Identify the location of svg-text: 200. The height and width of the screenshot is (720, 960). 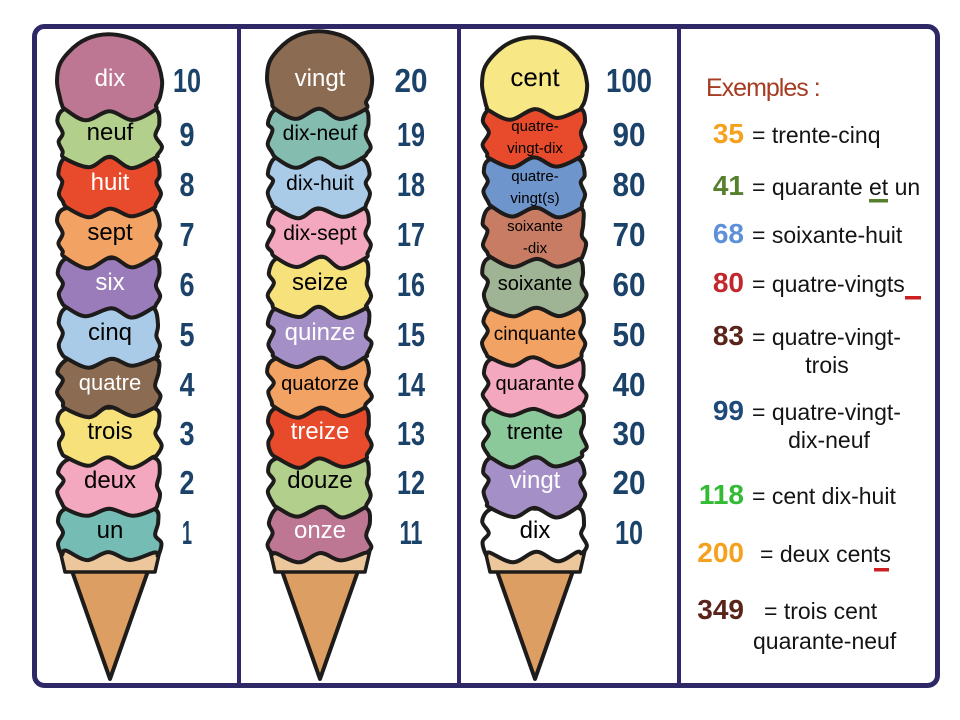
(720, 552).